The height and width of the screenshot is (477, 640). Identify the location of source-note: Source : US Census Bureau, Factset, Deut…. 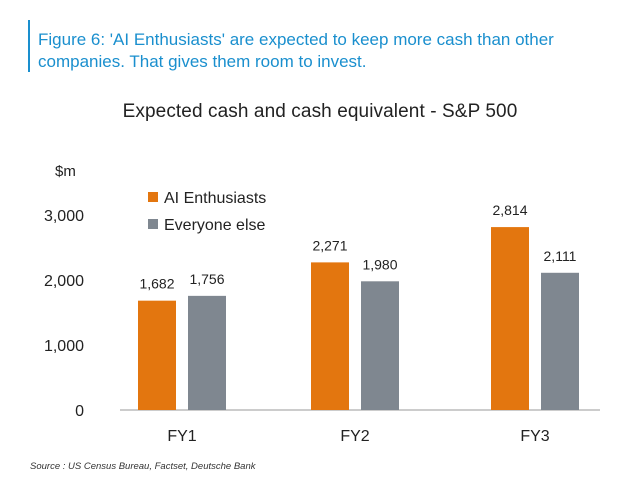
(143, 466).